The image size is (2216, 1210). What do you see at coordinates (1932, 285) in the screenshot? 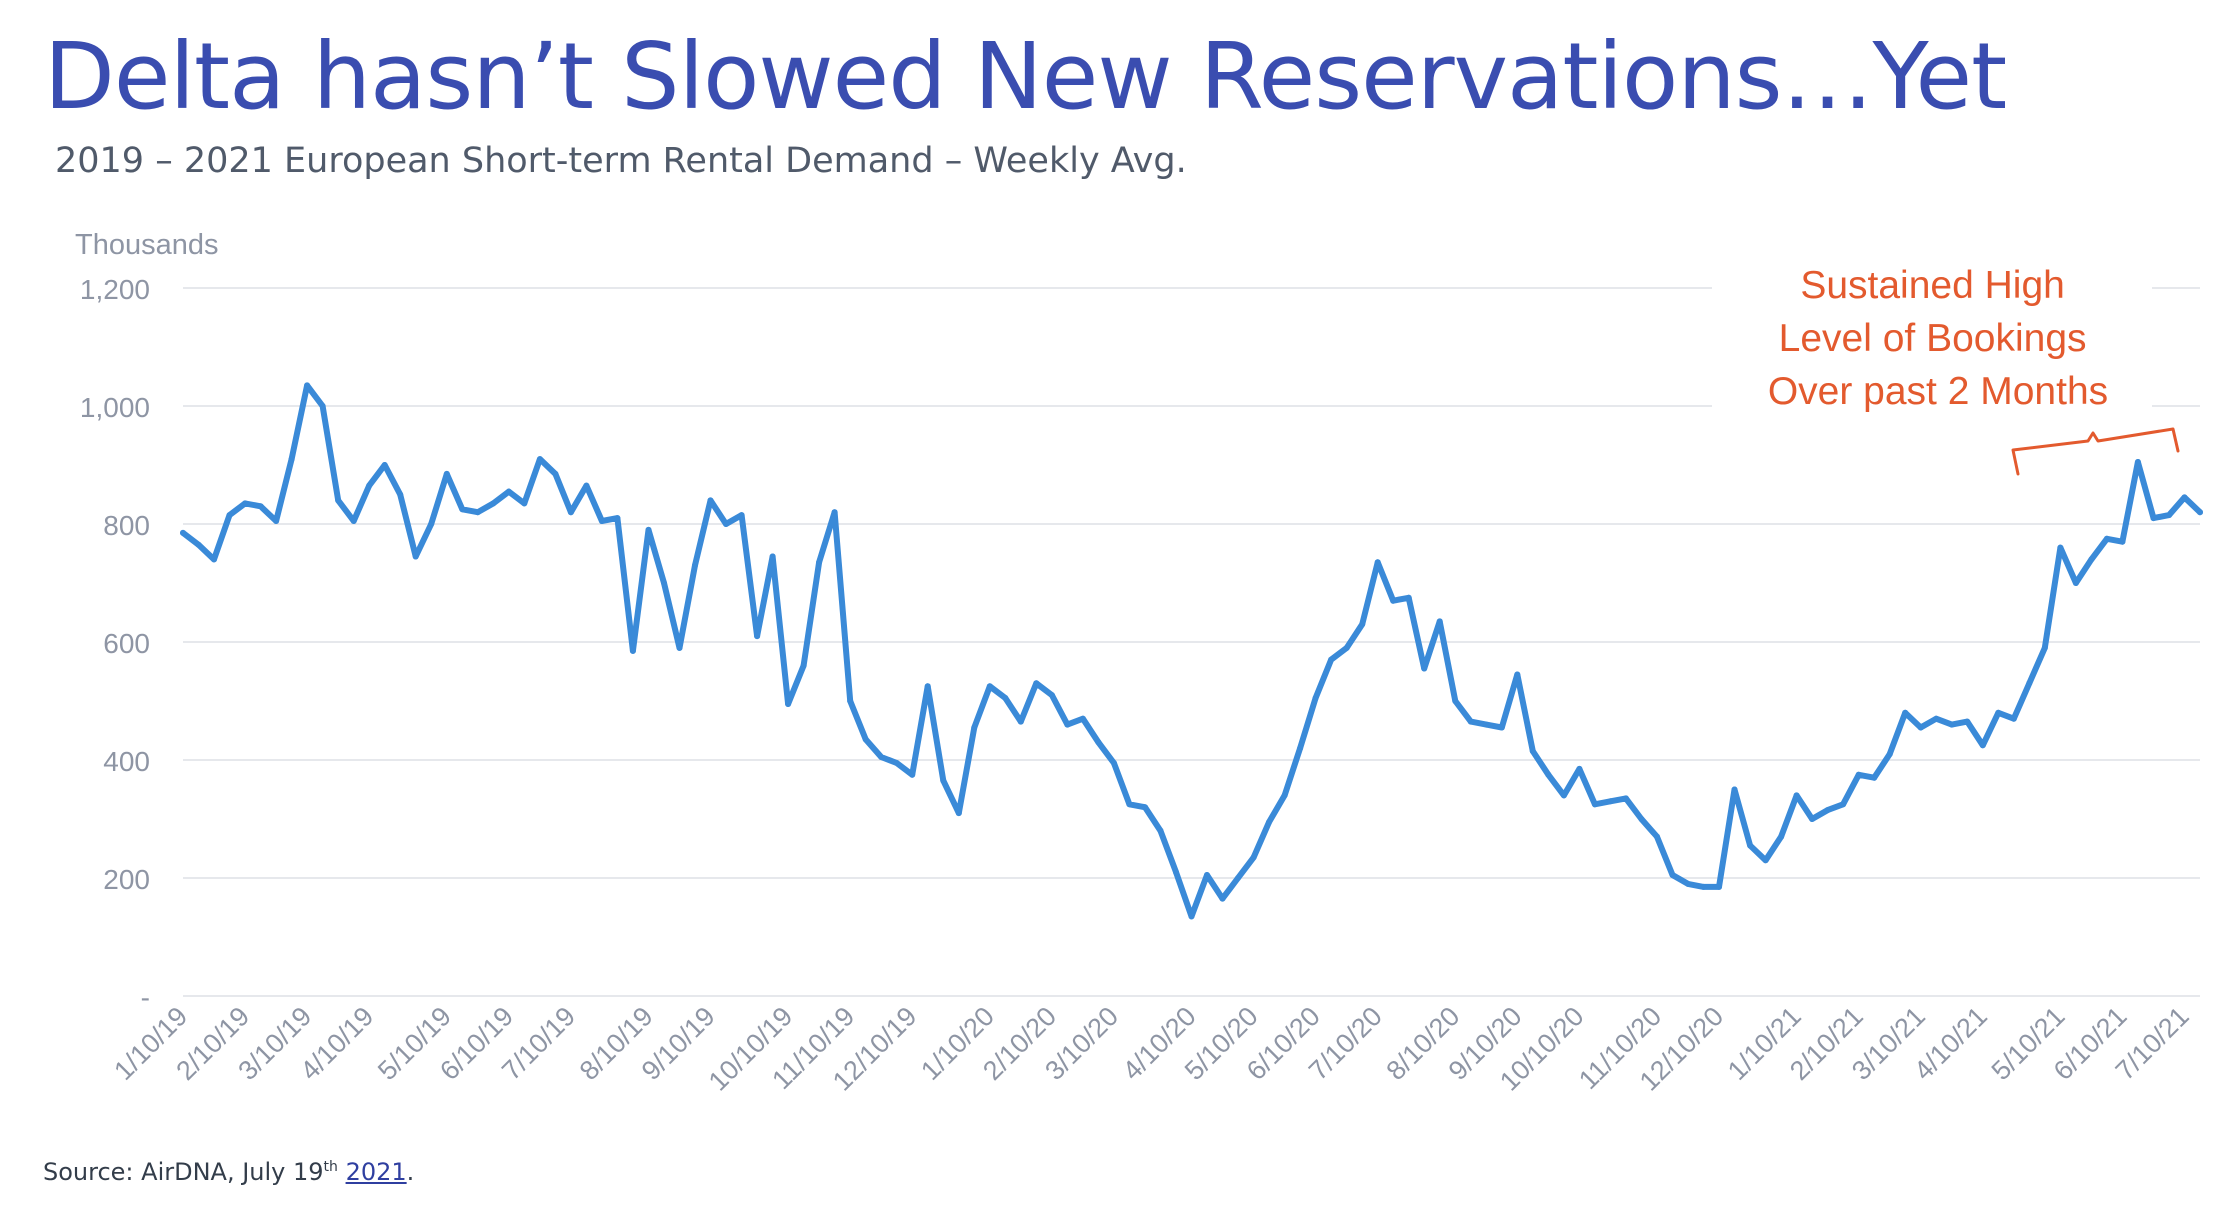
I see `annotation-line-1: Sustained High` at bounding box center [1932, 285].